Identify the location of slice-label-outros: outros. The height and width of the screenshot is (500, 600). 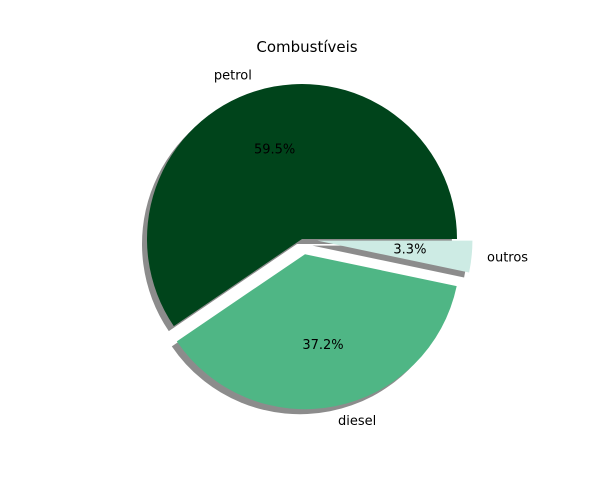
(507, 258).